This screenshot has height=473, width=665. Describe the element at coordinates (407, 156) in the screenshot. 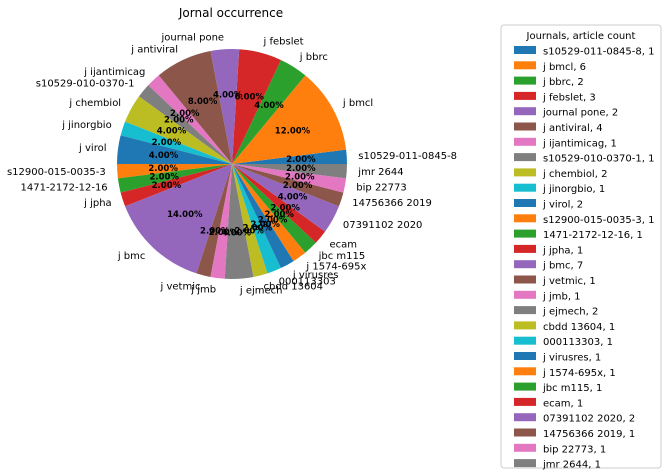

I see `slice-label-s10529-011-0845-8: s10529-011-0845-8` at that location.